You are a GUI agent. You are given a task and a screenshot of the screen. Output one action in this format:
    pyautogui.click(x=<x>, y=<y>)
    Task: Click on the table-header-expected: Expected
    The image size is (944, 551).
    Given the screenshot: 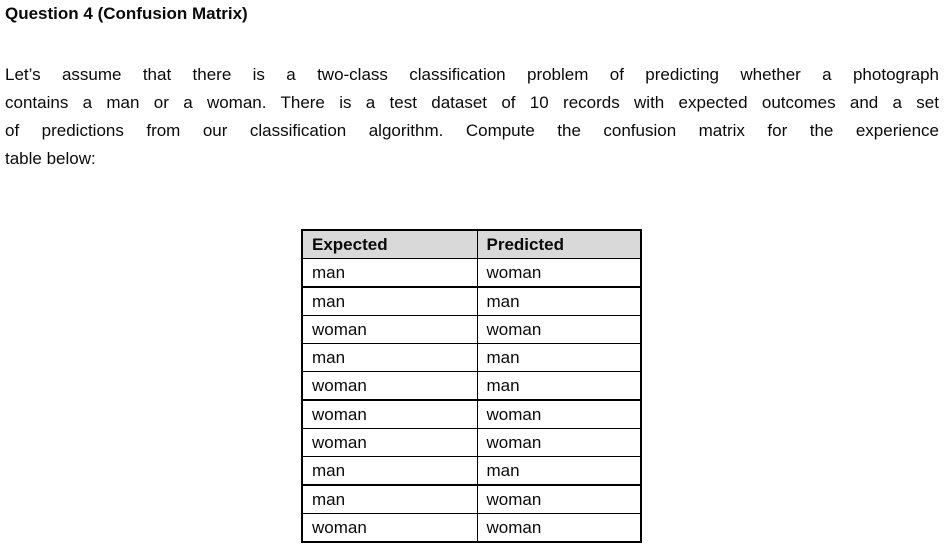 What is the action you would take?
    pyautogui.click(x=389, y=244)
    